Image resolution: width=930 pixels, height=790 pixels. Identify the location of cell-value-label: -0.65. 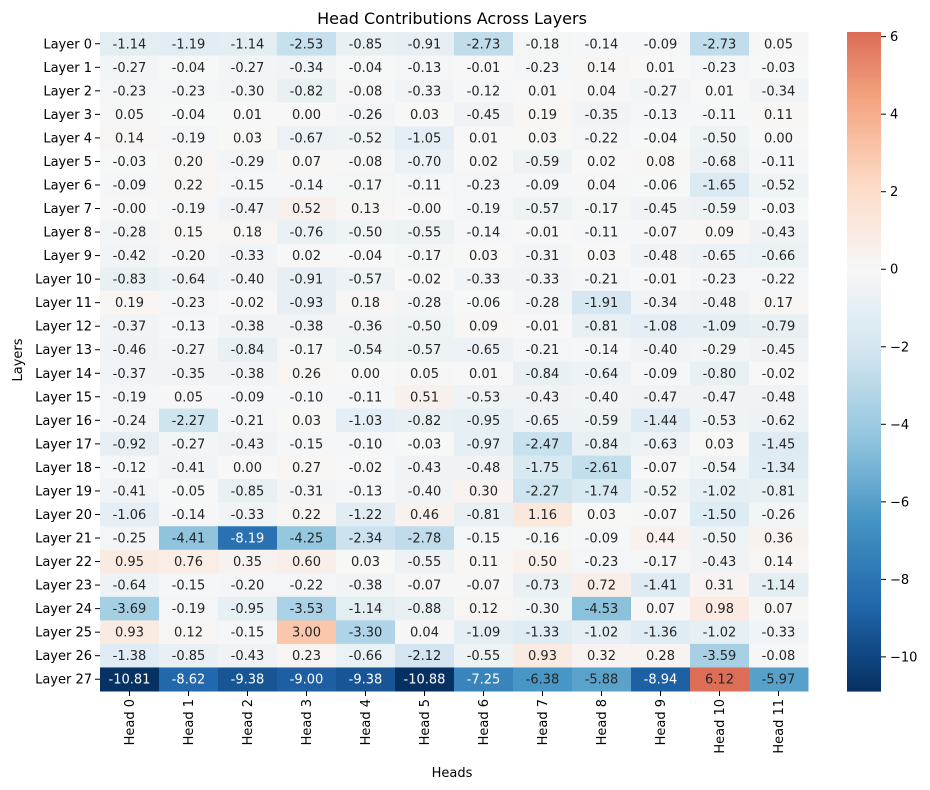
(543, 421).